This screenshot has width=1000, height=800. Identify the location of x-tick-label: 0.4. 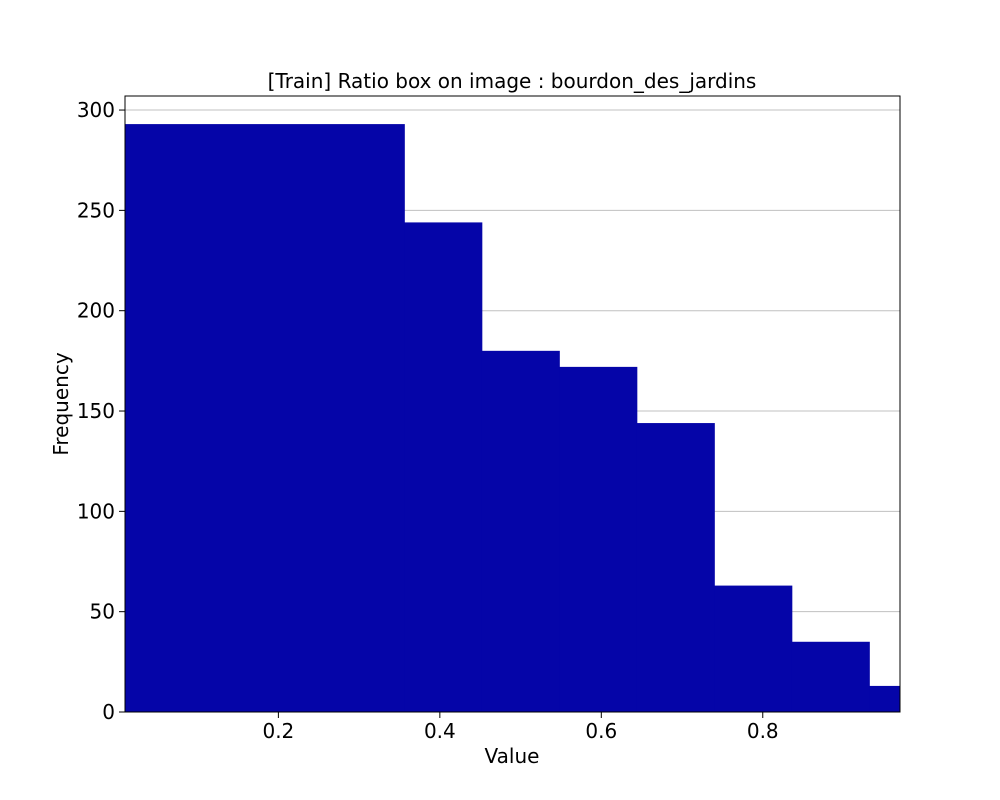
(440, 731).